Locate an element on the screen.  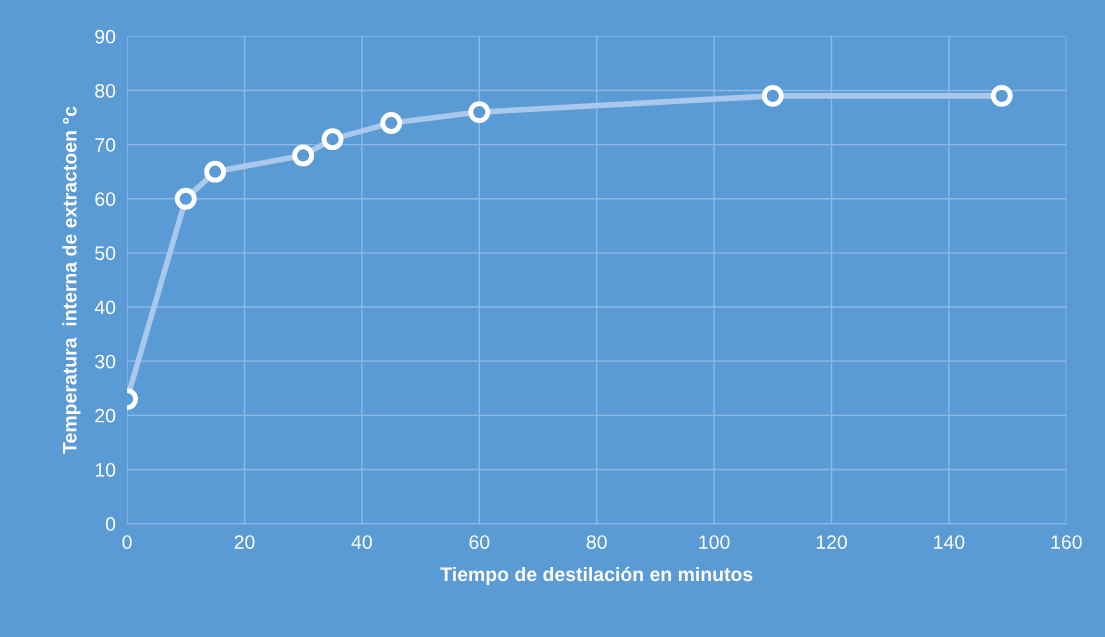
x-tick-label: 120 is located at coordinates (831, 542).